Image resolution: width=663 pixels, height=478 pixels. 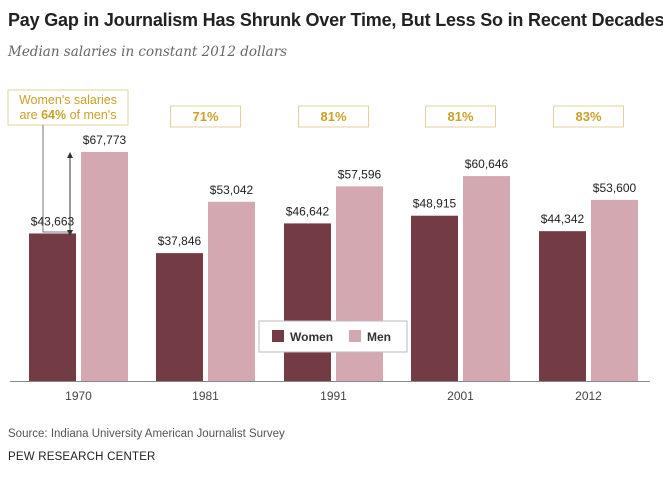 I want to click on bar-women-1970, so click(x=52, y=307).